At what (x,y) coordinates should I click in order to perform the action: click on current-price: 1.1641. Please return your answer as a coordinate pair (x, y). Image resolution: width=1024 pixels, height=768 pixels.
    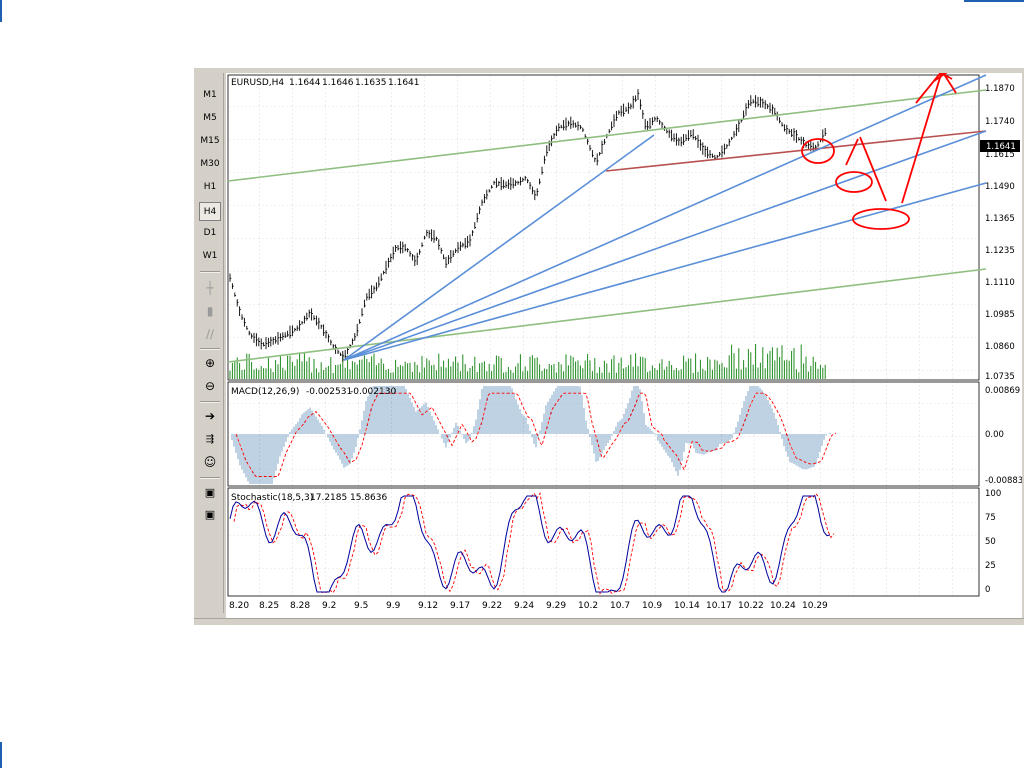
    Looking at the image, I should click on (1001, 147).